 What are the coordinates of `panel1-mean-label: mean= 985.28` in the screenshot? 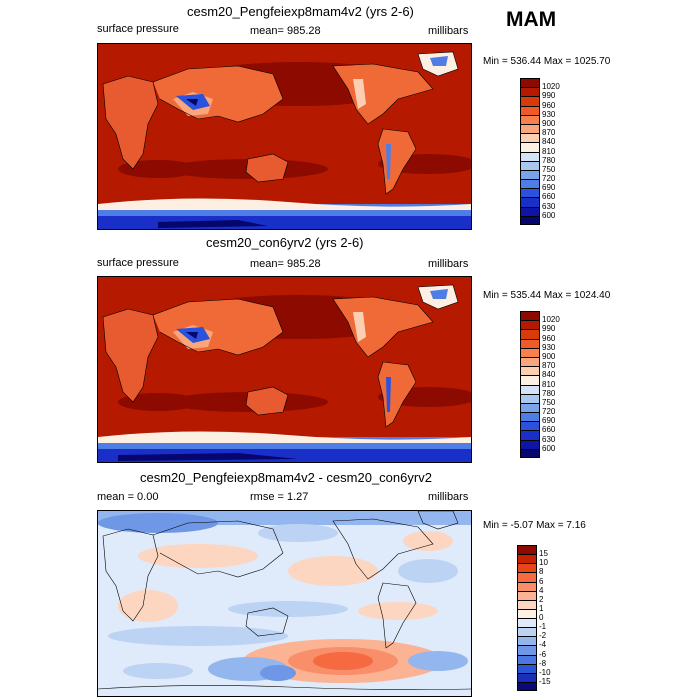 It's located at (285, 31).